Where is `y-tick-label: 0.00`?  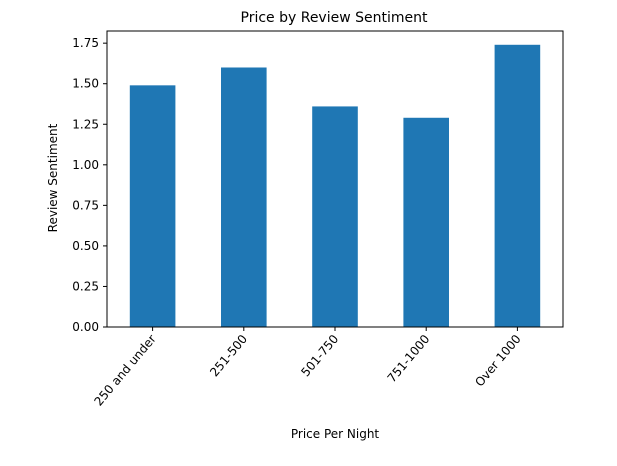
y-tick-label: 0.00 is located at coordinates (85, 327).